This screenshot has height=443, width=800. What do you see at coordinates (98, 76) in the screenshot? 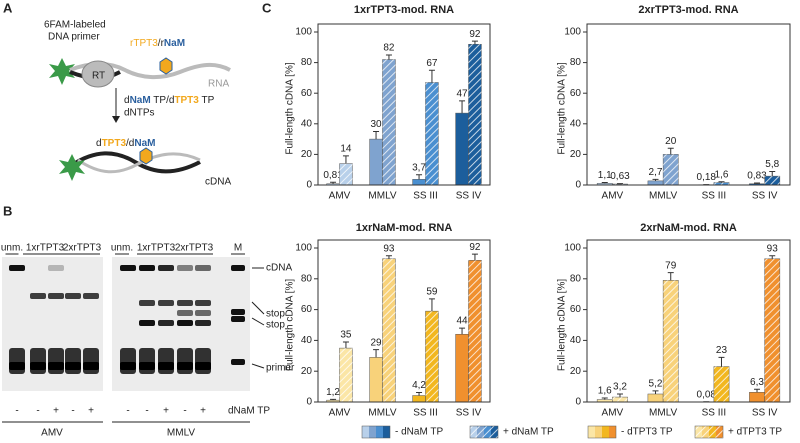
I see `rt-label: RT` at bounding box center [98, 76].